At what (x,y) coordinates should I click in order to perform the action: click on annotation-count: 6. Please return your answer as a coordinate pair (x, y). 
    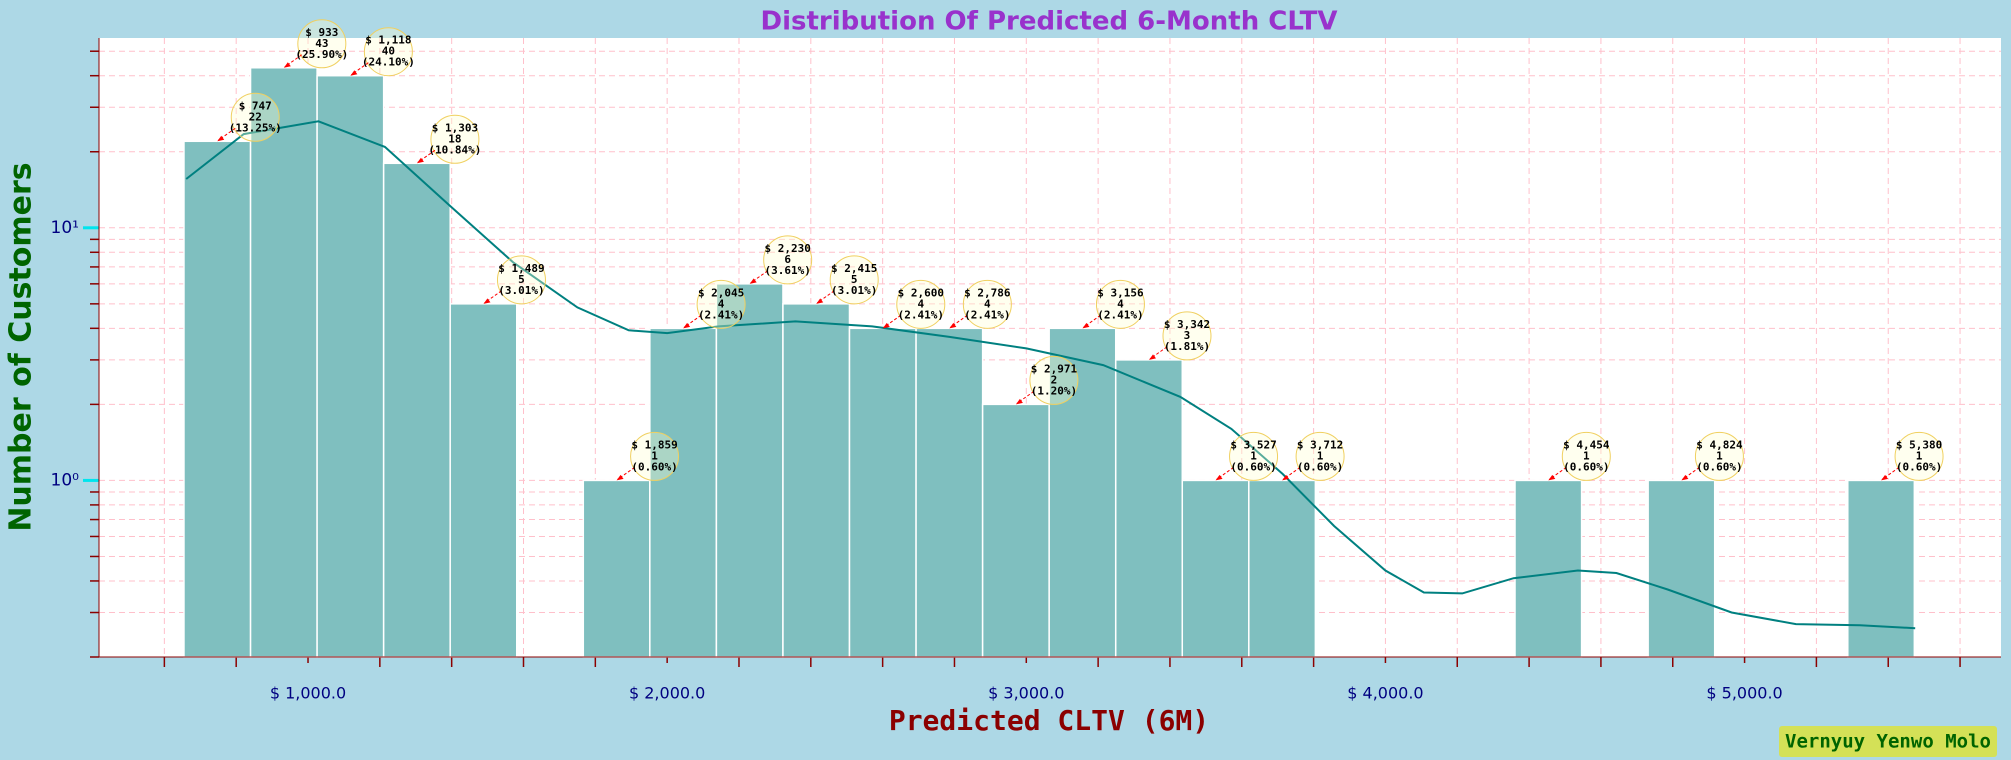
    Looking at the image, I should click on (787, 259).